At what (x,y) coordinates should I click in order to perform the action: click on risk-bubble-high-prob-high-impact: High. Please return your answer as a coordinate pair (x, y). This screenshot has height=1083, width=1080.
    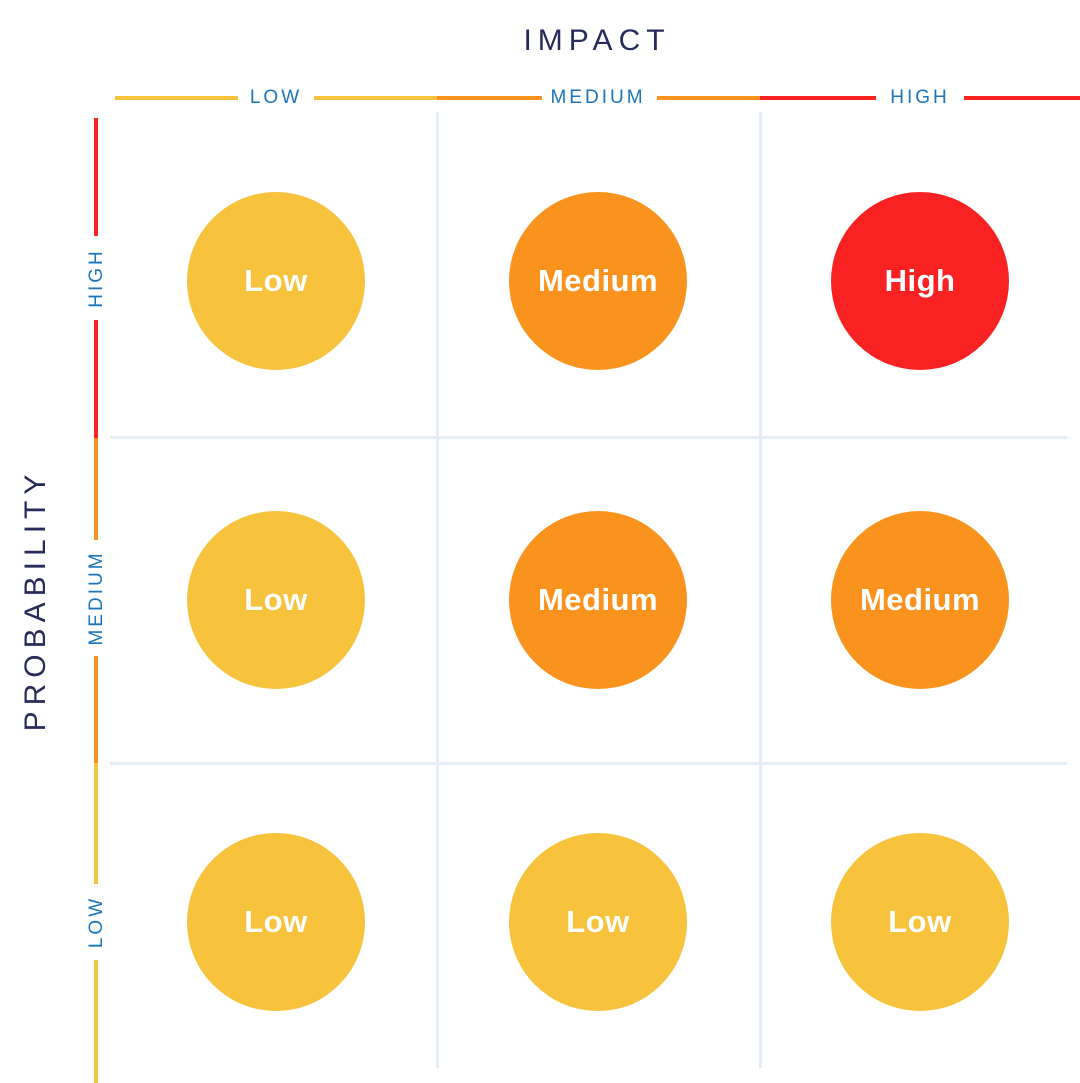
    Looking at the image, I should click on (920, 281).